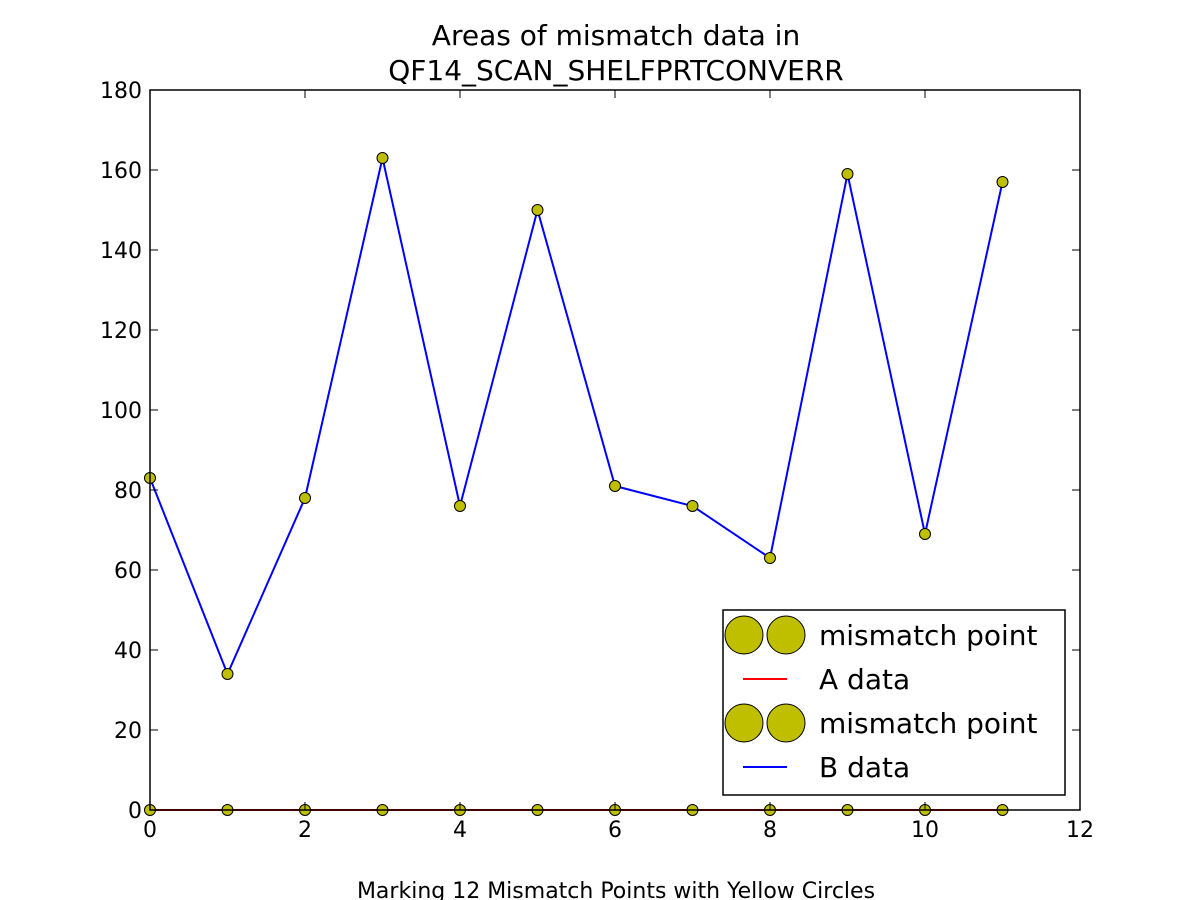 The height and width of the screenshot is (900, 1200). What do you see at coordinates (864, 679) in the screenshot?
I see `legend-label: A data` at bounding box center [864, 679].